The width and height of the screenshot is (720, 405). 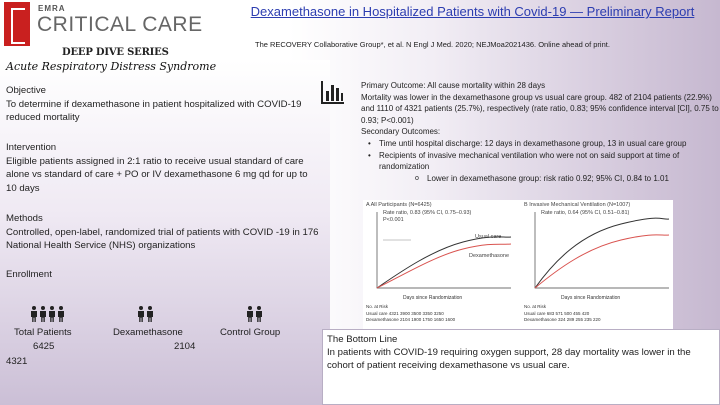 What do you see at coordinates (427, 213) in the screenshot?
I see `panel-a-rate-ratio: Rate ratio, 0.83 (95% CI, 0.75–0.93)` at bounding box center [427, 213].